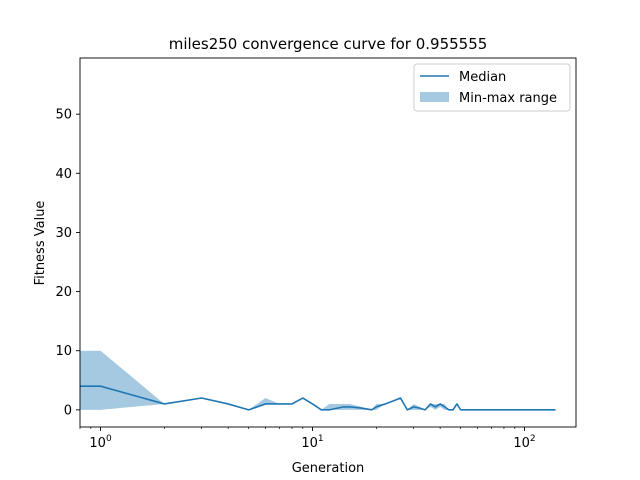 The width and height of the screenshot is (640, 480). What do you see at coordinates (100, 442) in the screenshot?
I see `x-tick-label: 10⁰` at bounding box center [100, 442].